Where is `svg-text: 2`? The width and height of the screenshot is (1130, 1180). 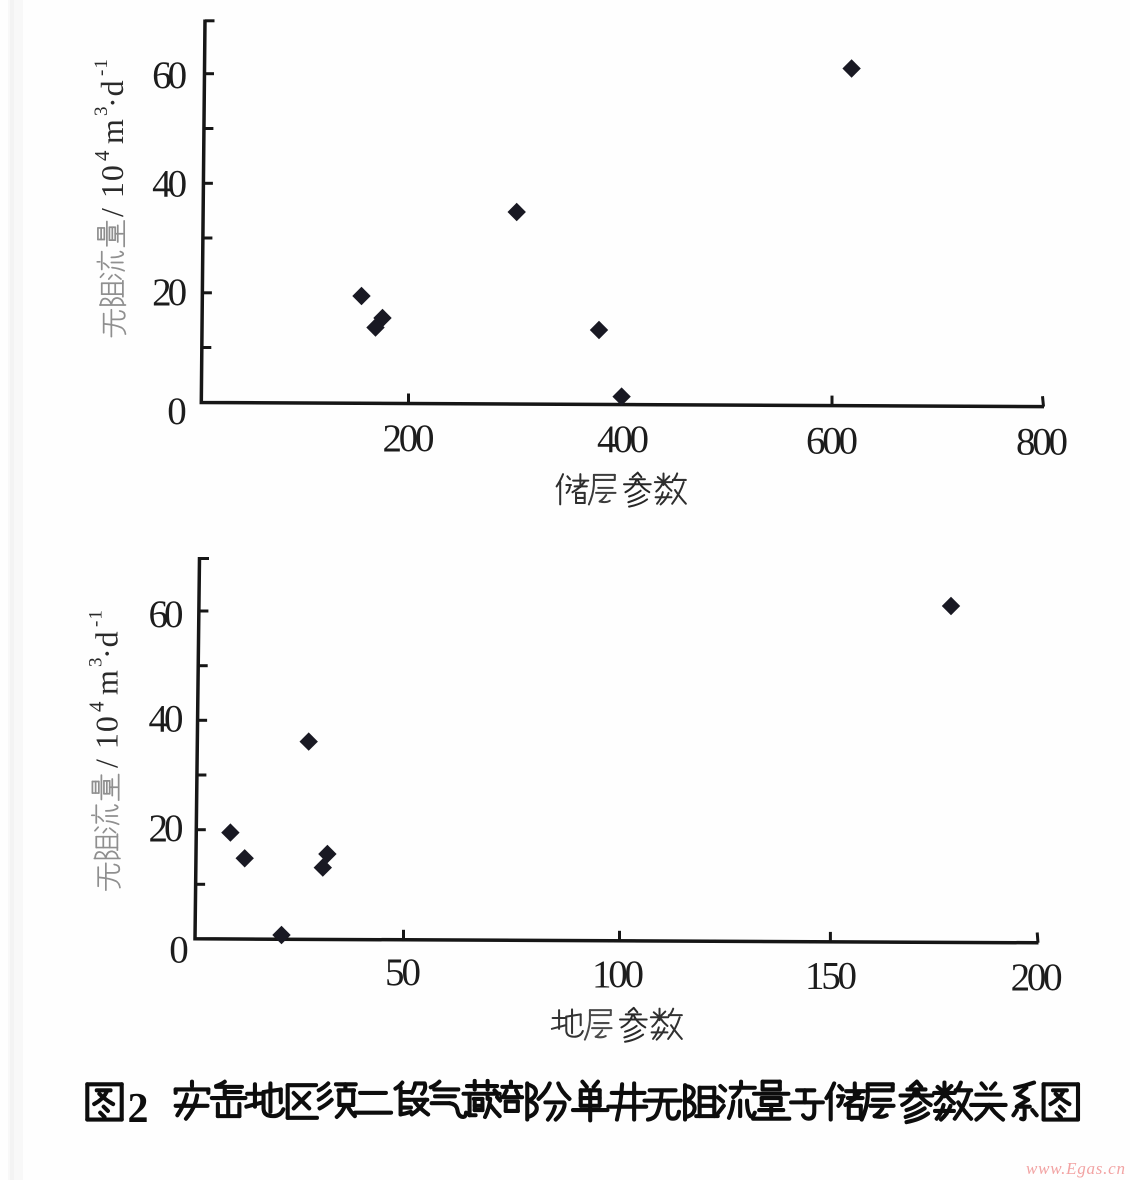
svg-text: 2 is located at coordinates (138, 1109).